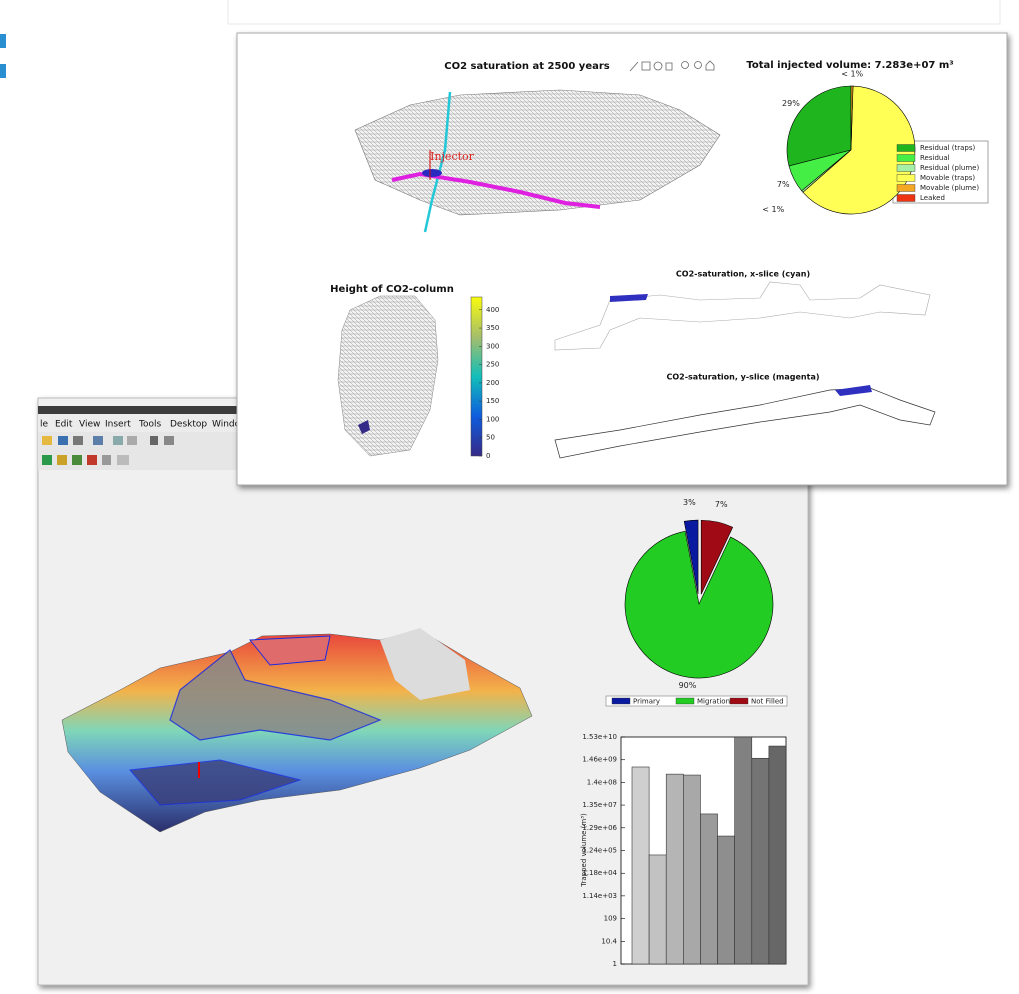 This screenshot has height=994, width=1019. I want to click on y-tick-label: 1.35e+07, so click(599, 805).